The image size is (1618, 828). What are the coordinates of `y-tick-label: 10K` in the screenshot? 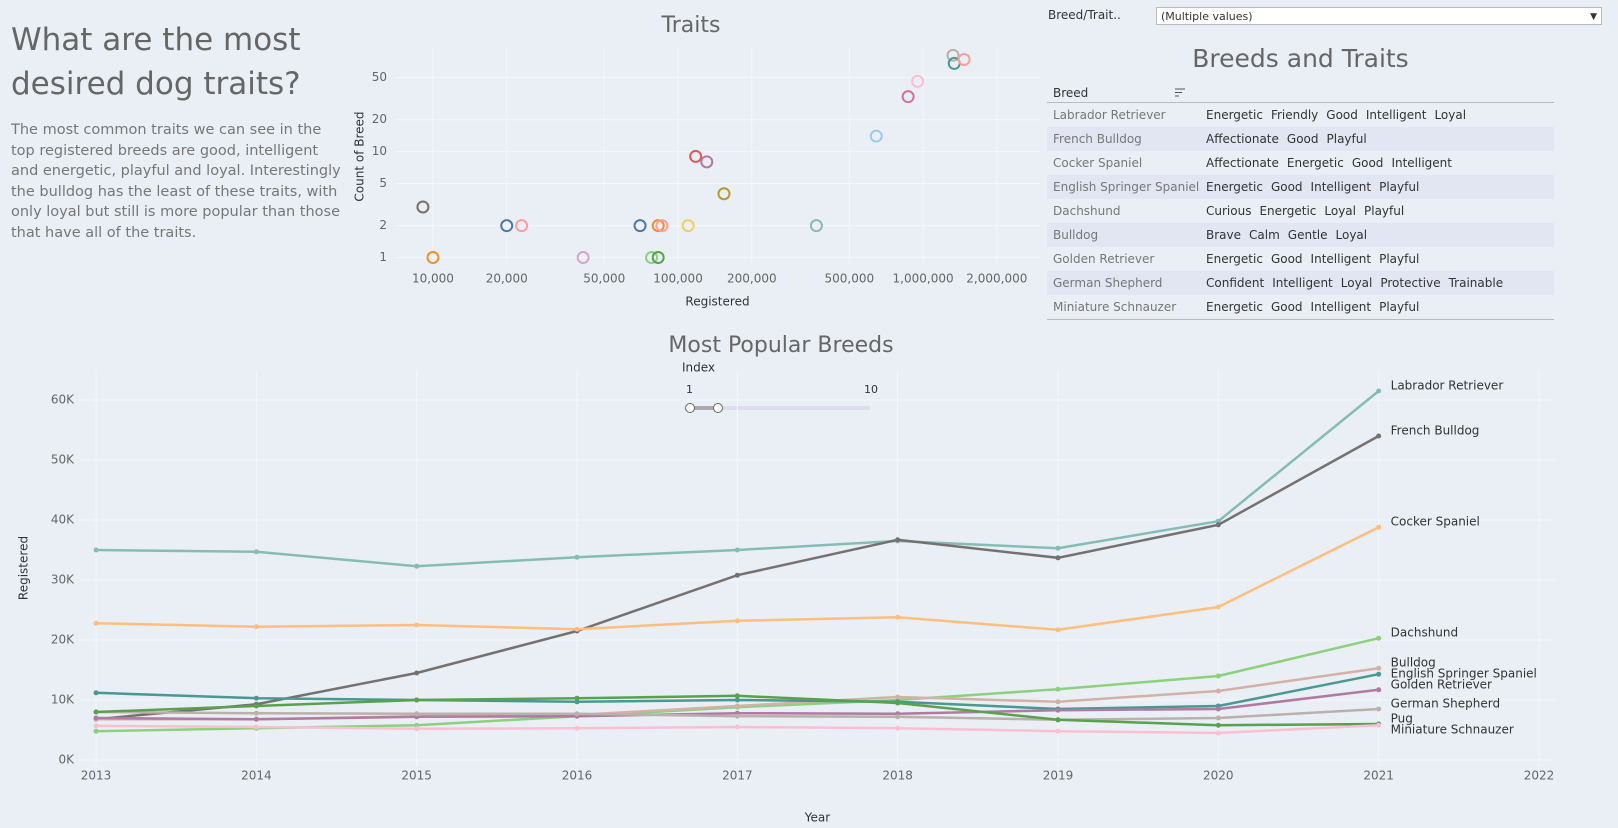 It's located at (63, 700).